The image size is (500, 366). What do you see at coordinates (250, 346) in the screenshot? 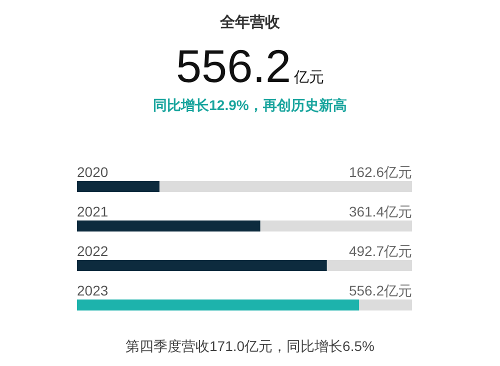
I see `annotation: 第四季度营收171.0亿元，同比增长6.5%` at bounding box center [250, 346].